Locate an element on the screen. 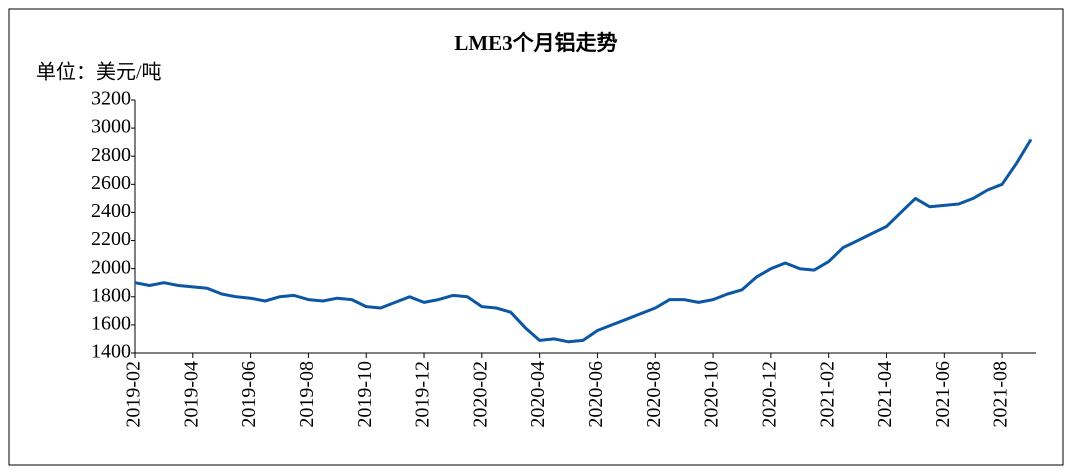 The height and width of the screenshot is (475, 1073). x-tick-label: 2020-02 is located at coordinates (480, 394).